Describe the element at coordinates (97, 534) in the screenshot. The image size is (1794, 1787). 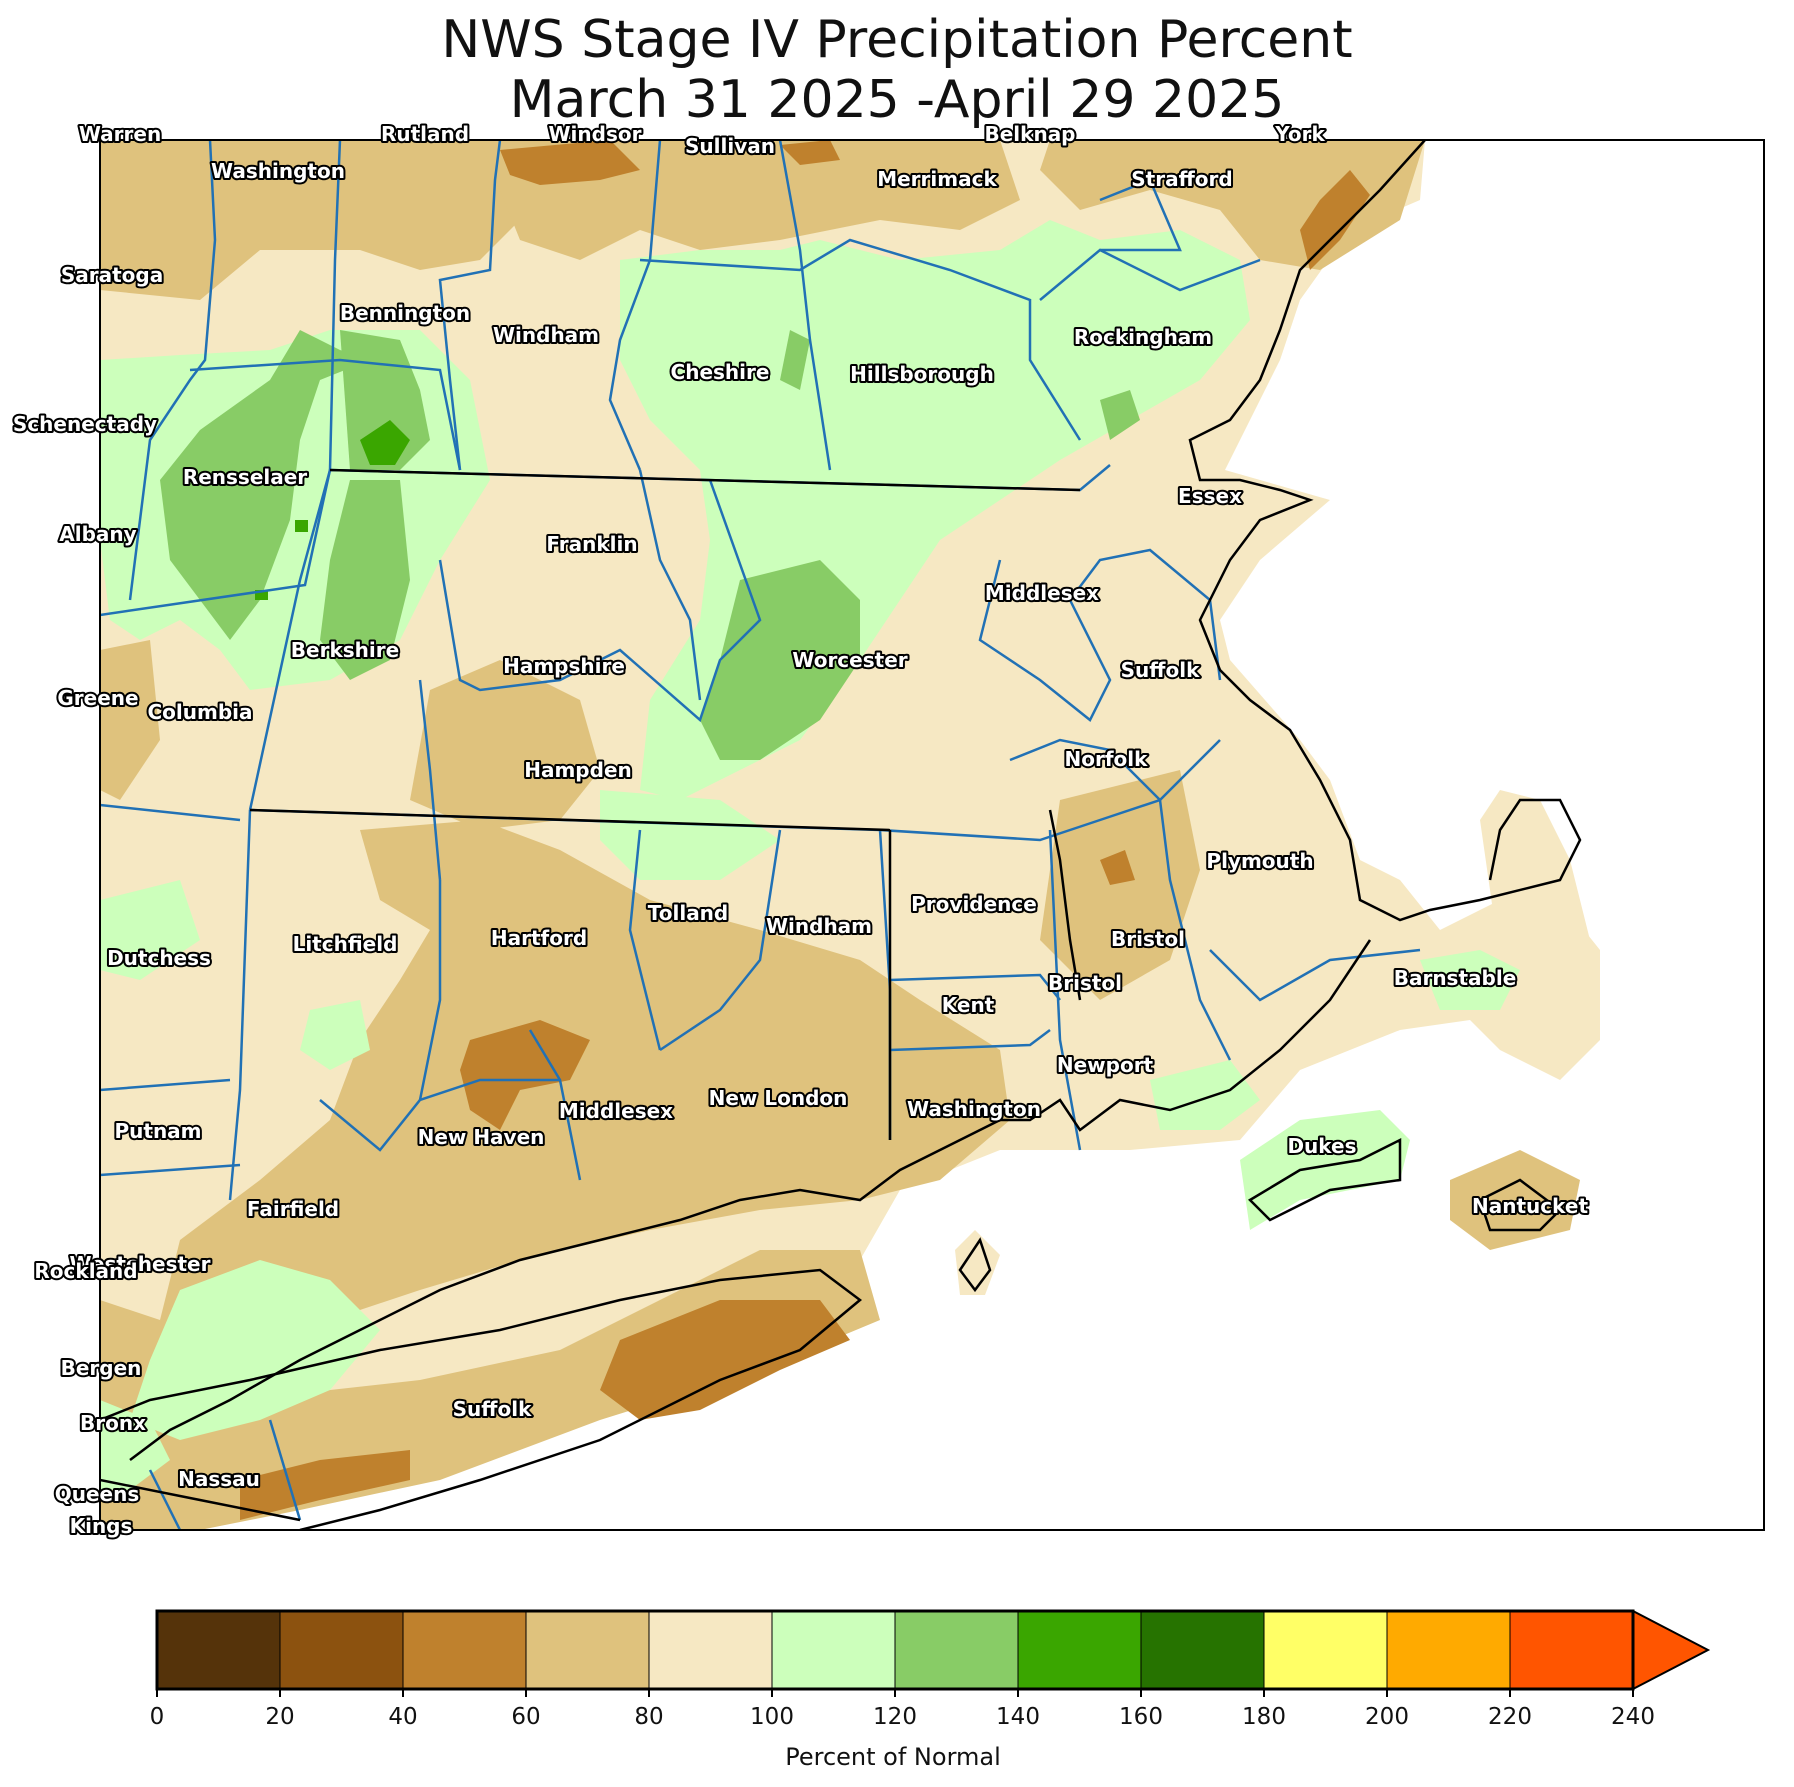
I see `county-label: Albany` at that location.